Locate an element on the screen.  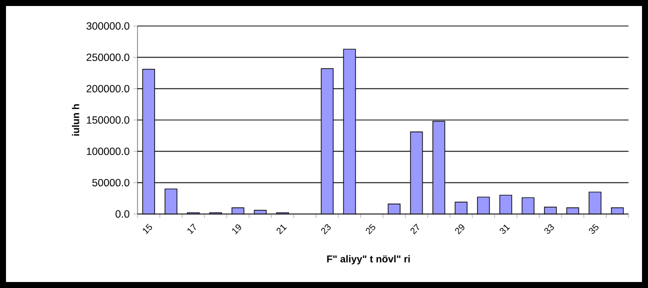
y-tick-label: 250000.0 is located at coordinates (108, 58).